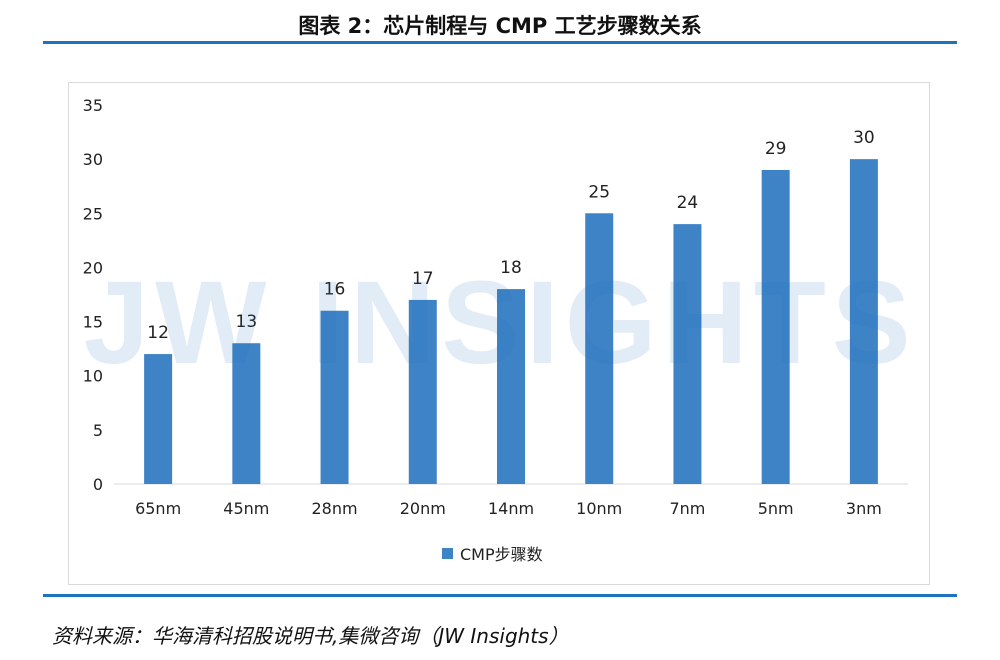 This screenshot has height=660, width=1000. I want to click on y-tick-label: 20, so click(93, 267).